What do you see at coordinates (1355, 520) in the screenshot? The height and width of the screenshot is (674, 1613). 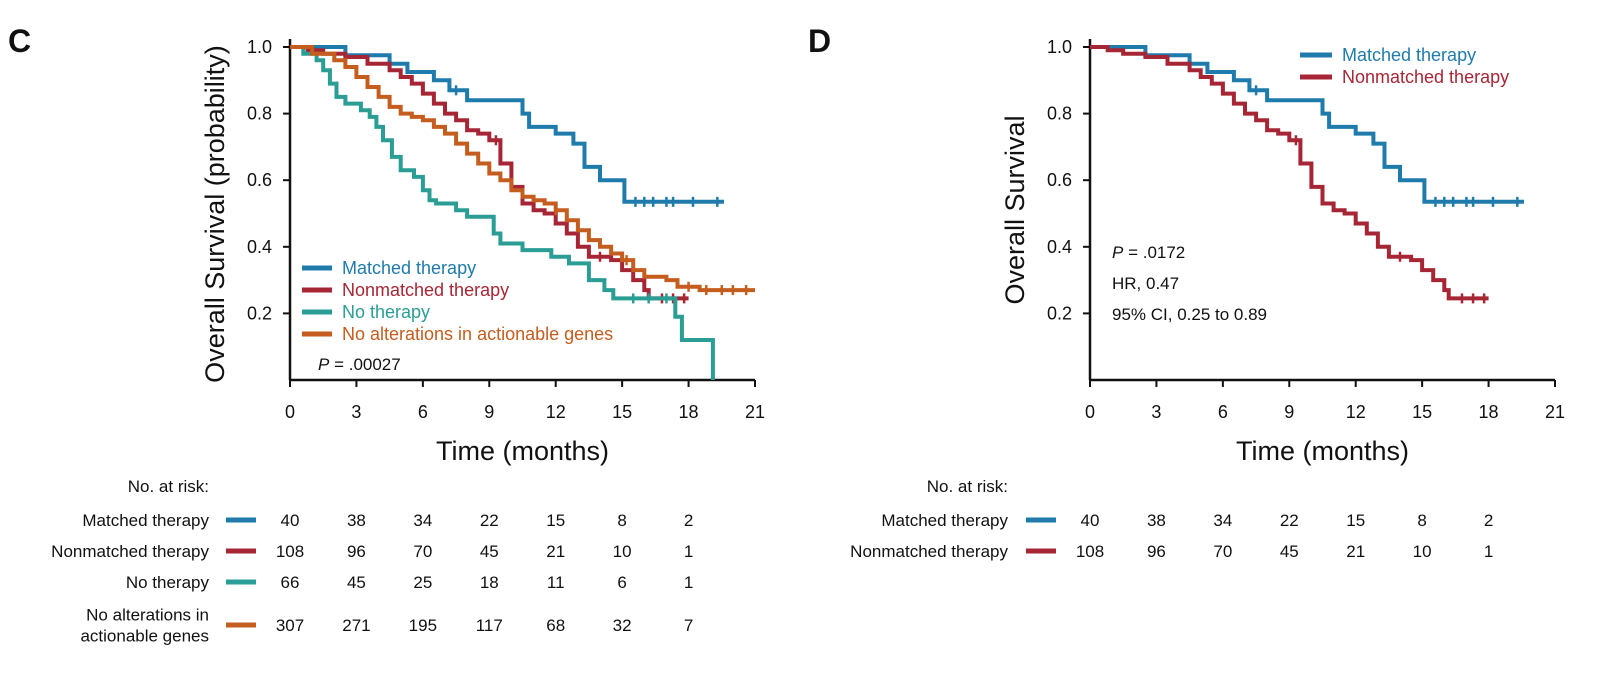 I see `panel-d-risk-cell: 15` at bounding box center [1355, 520].